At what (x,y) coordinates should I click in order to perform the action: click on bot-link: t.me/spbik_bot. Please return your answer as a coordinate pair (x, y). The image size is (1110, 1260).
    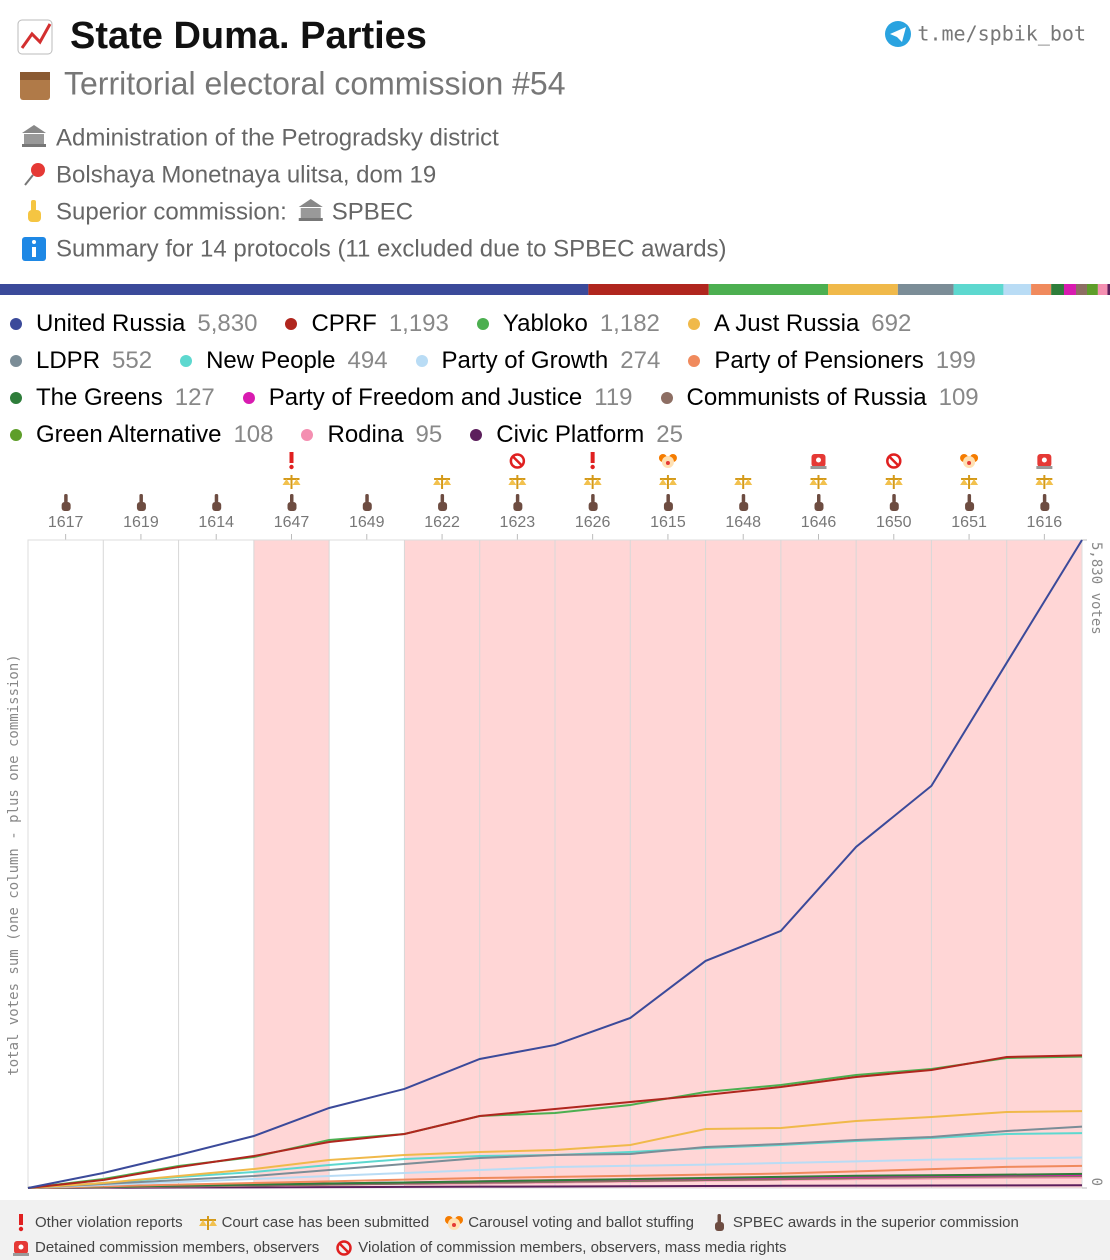
    Looking at the image, I should click on (1001, 34).